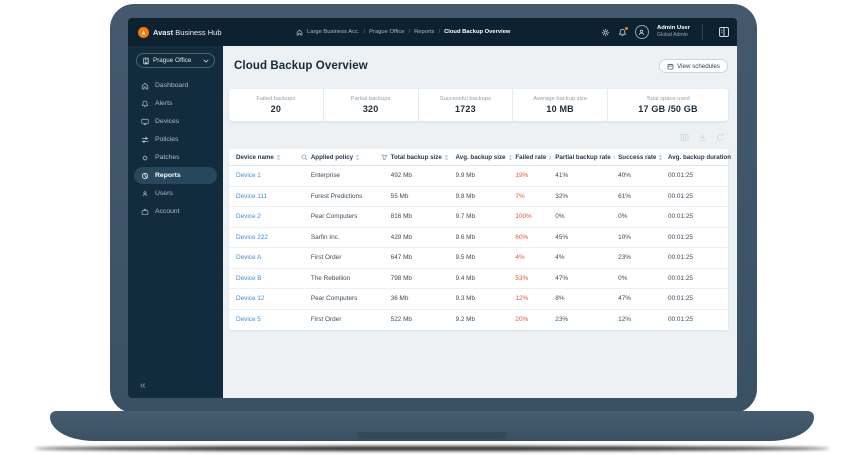  I want to click on stat-value: 20, so click(276, 109).